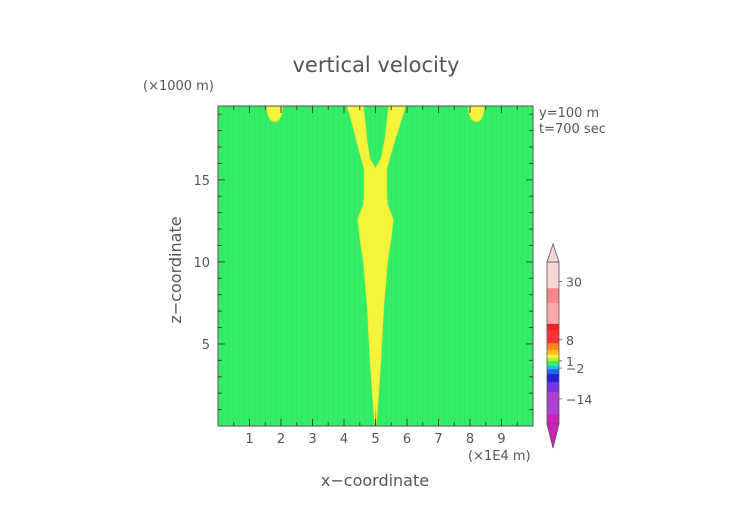 This screenshot has height=532, width=752. What do you see at coordinates (178, 86) in the screenshot?
I see `y-axis-unit: (×1000 m)` at bounding box center [178, 86].